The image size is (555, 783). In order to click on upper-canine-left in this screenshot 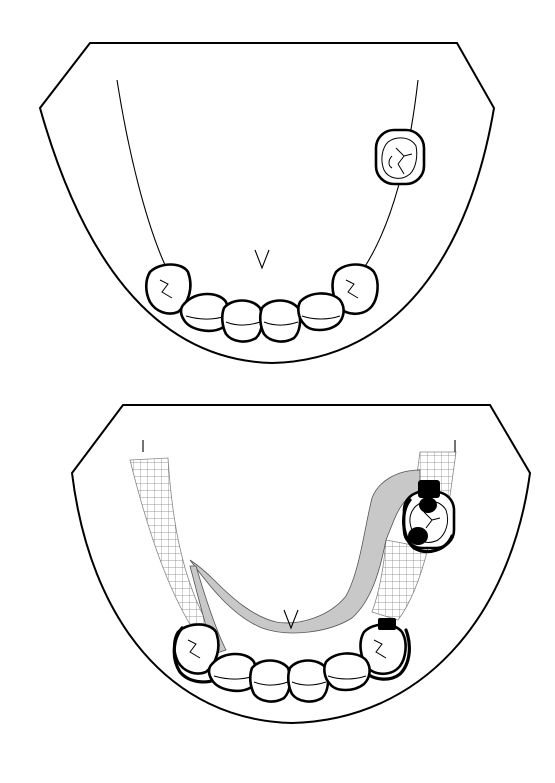, I will do `click(168, 289)`.